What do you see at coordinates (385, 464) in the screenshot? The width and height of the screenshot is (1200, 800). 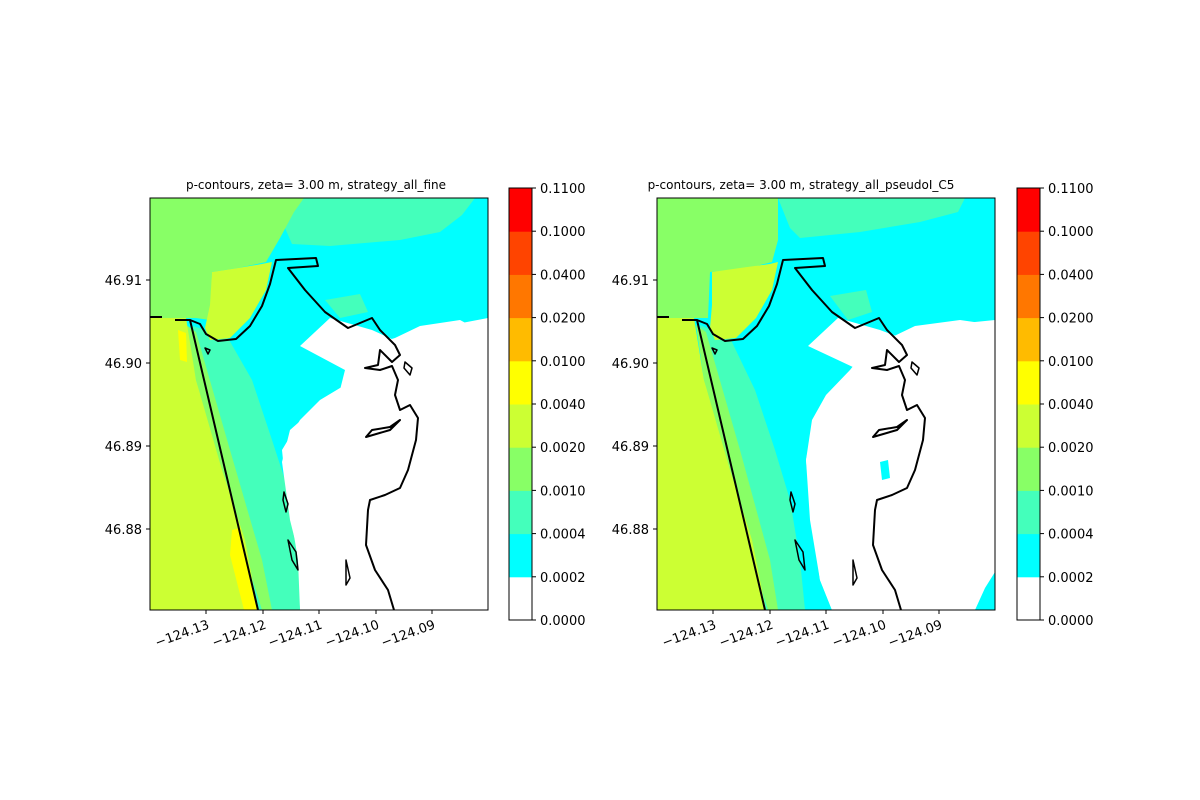 I see `panel-1-region-land` at bounding box center [385, 464].